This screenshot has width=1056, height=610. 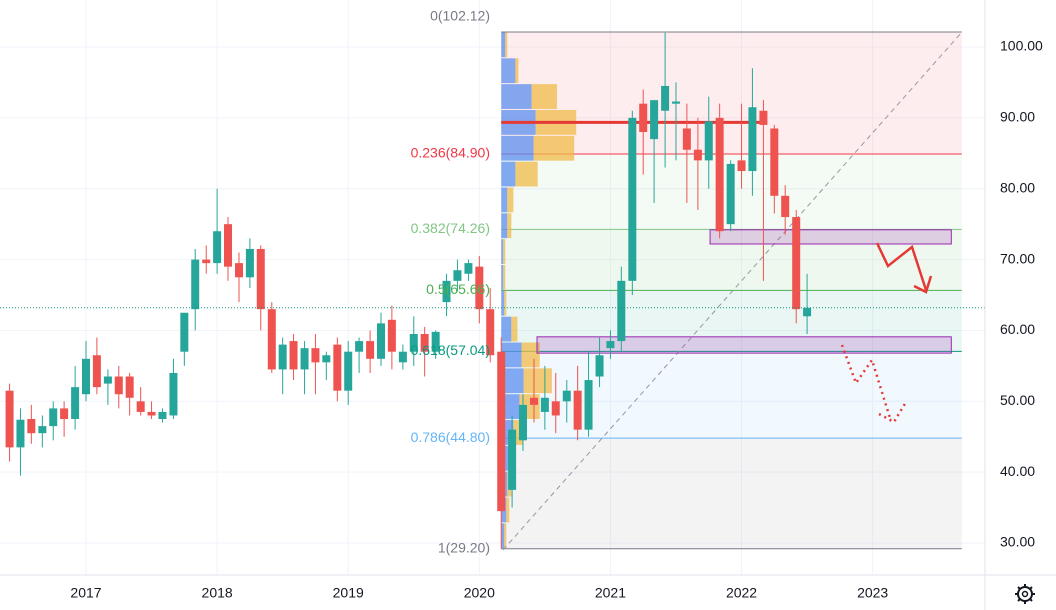 I want to click on x-tick-label: 2021, so click(x=610, y=593).